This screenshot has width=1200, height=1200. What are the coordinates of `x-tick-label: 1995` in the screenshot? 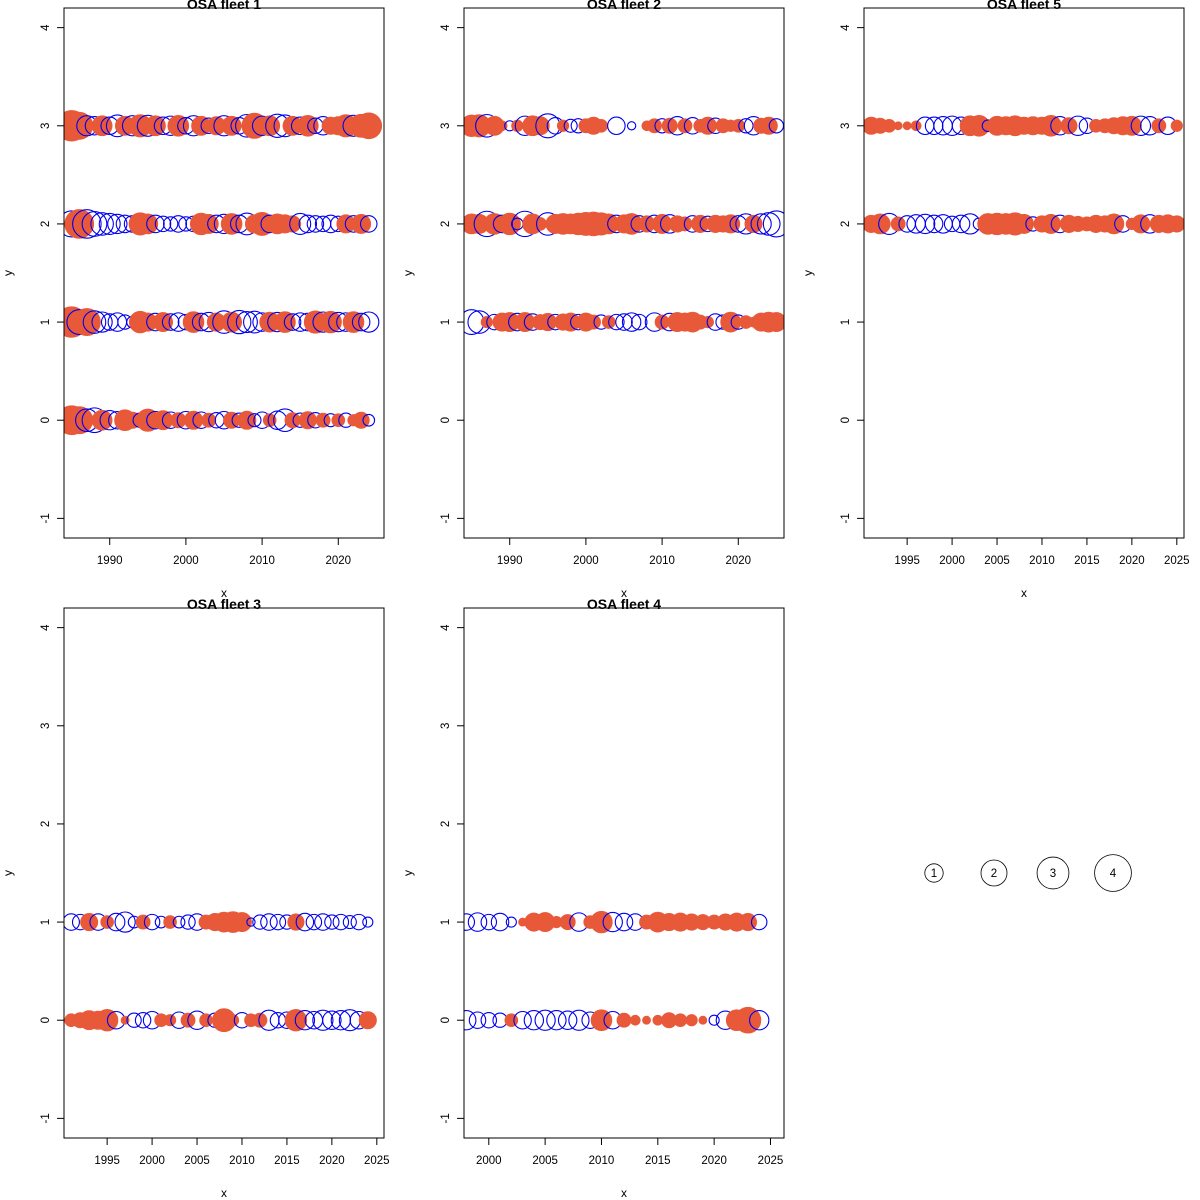 It's located at (907, 561).